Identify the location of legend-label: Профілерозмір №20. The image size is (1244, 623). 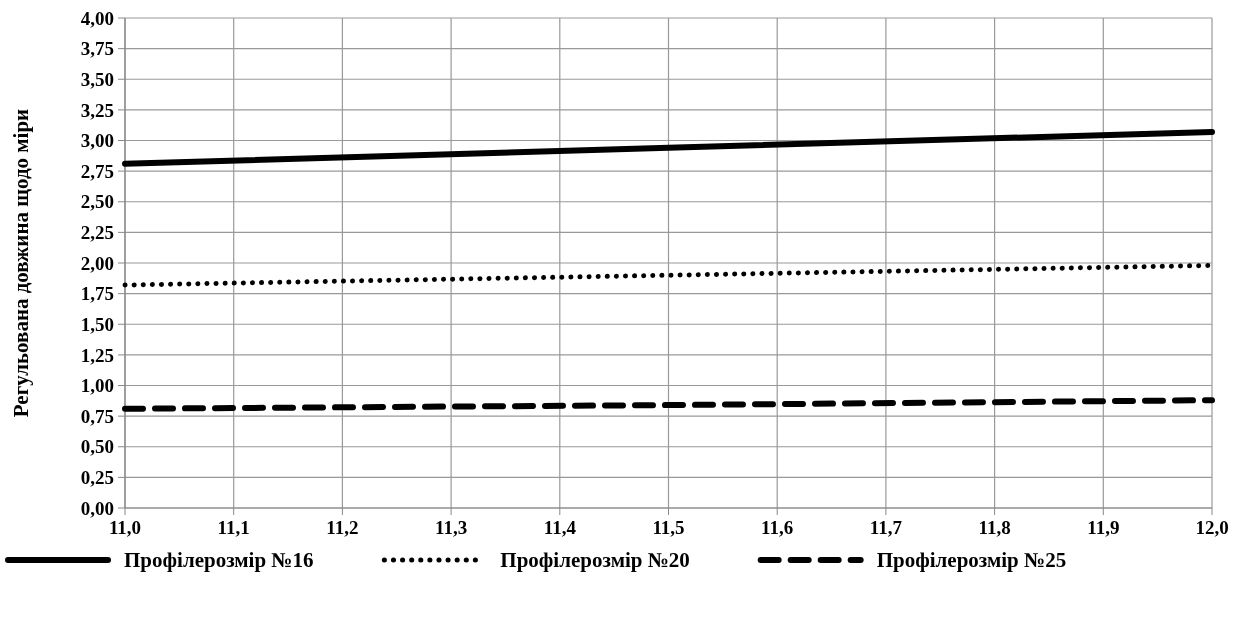
(595, 560).